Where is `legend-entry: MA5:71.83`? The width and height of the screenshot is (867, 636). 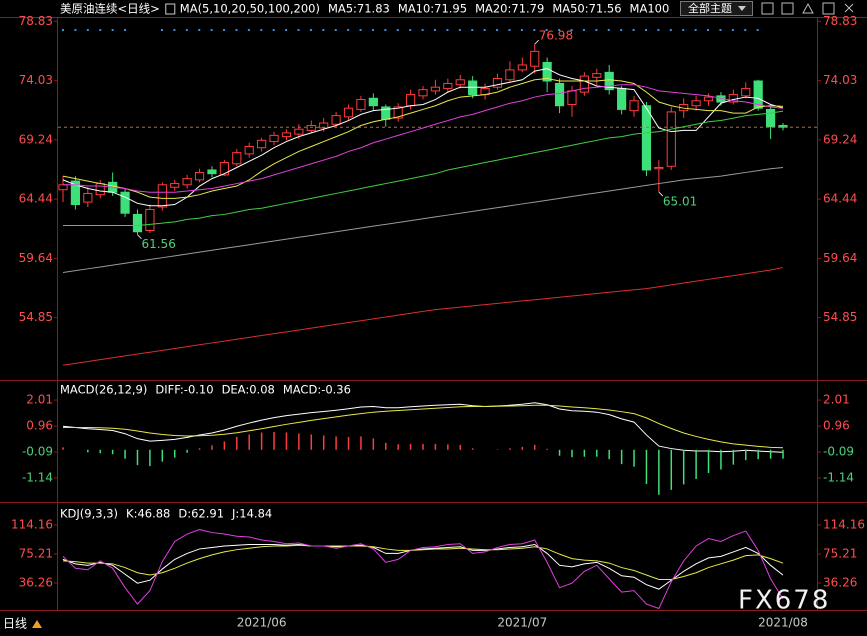 legend-entry: MA5:71.83 is located at coordinates (359, 9).